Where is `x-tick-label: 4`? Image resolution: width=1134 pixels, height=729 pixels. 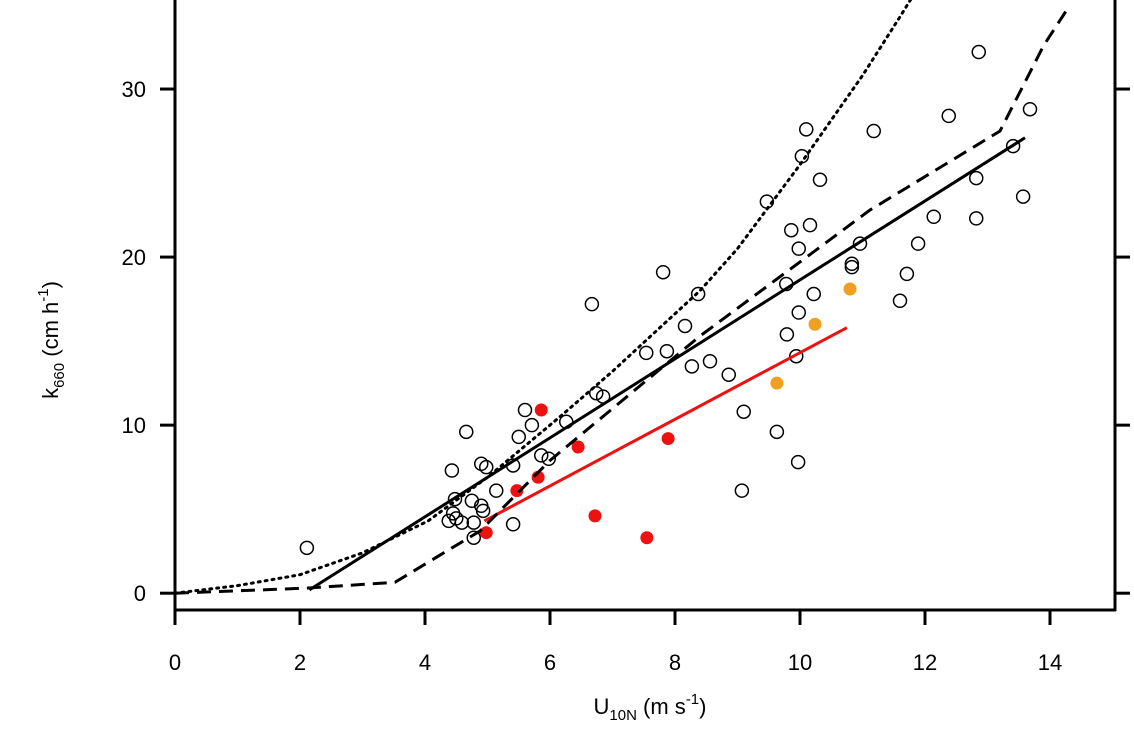 x-tick-label: 4 is located at coordinates (425, 662).